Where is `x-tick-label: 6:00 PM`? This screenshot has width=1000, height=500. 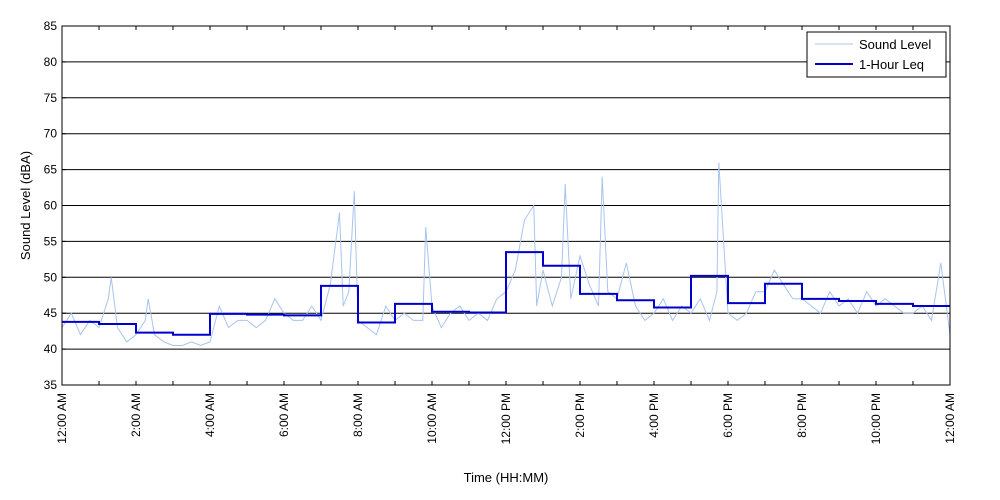
x-tick-label: 6:00 PM is located at coordinates (728, 415).